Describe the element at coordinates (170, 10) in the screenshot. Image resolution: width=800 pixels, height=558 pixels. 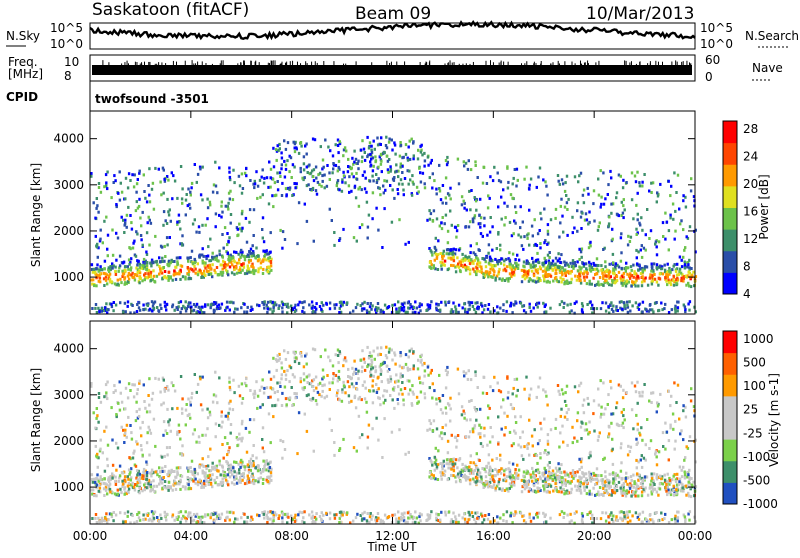
I see `station-title: Saskatoon (fitACF)` at that location.